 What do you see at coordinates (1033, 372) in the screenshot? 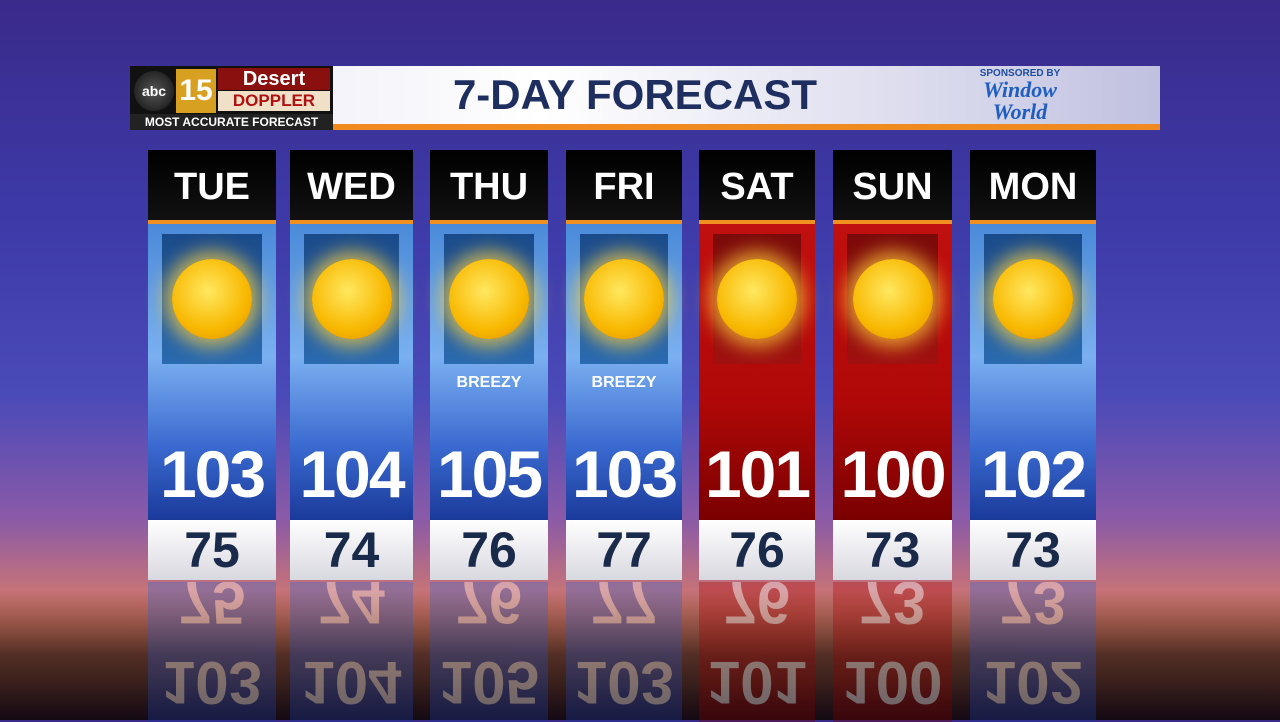
I see `forecast-panel: 102` at bounding box center [1033, 372].